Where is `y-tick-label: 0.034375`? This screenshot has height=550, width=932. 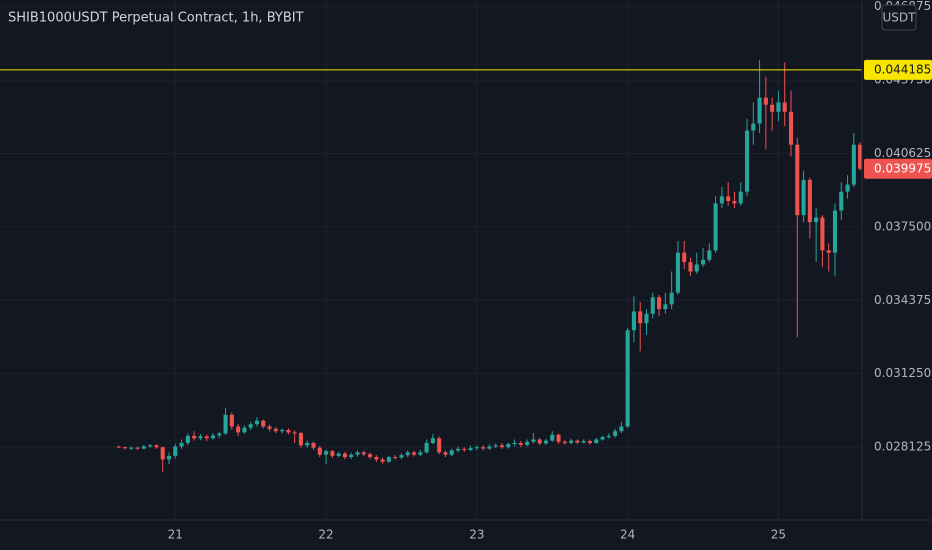 y-tick-label: 0.034375 is located at coordinates (902, 300).